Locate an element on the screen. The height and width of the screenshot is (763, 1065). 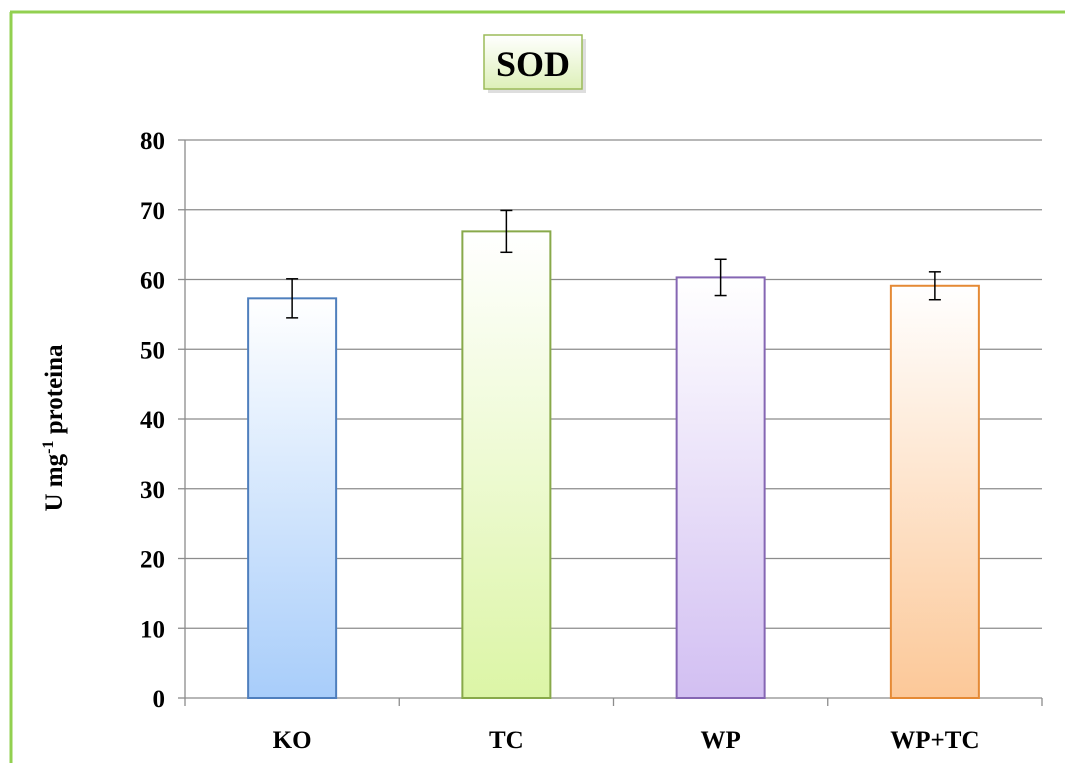
error-bars is located at coordinates (613, 264).